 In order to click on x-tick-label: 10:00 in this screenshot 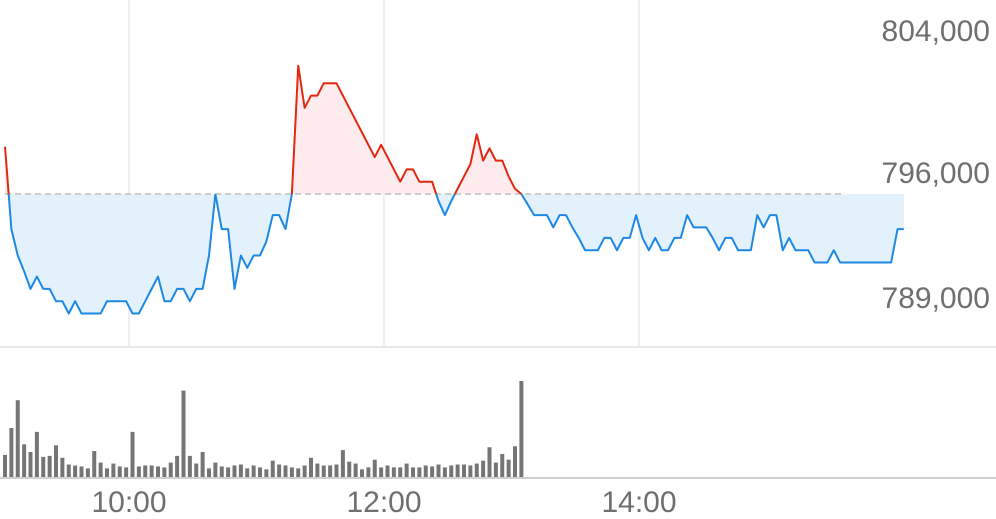, I will do `click(128, 502)`.